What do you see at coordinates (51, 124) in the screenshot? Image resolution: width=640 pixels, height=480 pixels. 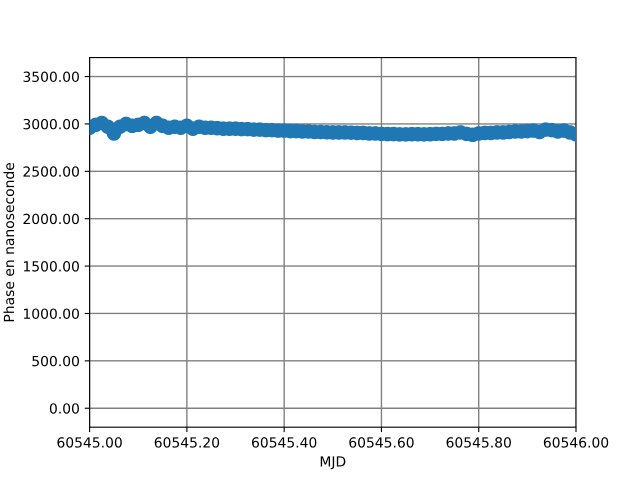 I see `y-tick-label: 3000.00` at bounding box center [51, 124].